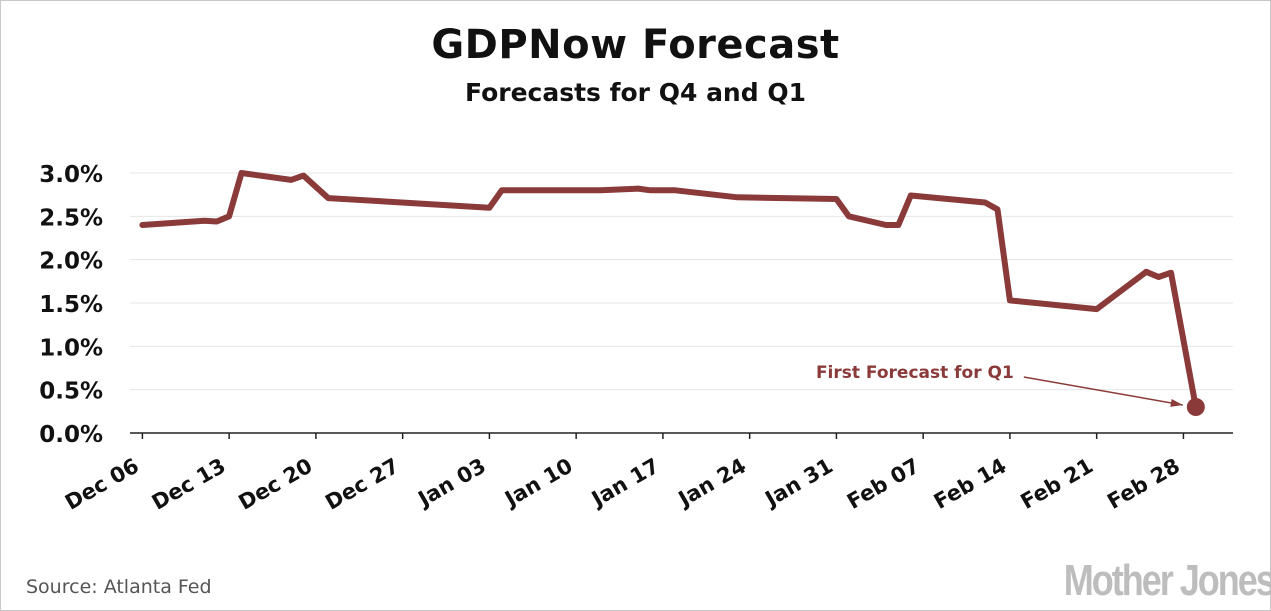 Image resolution: width=1271 pixels, height=611 pixels. What do you see at coordinates (189, 484) in the screenshot?
I see `x-tick-label: Dec 13` at bounding box center [189, 484].